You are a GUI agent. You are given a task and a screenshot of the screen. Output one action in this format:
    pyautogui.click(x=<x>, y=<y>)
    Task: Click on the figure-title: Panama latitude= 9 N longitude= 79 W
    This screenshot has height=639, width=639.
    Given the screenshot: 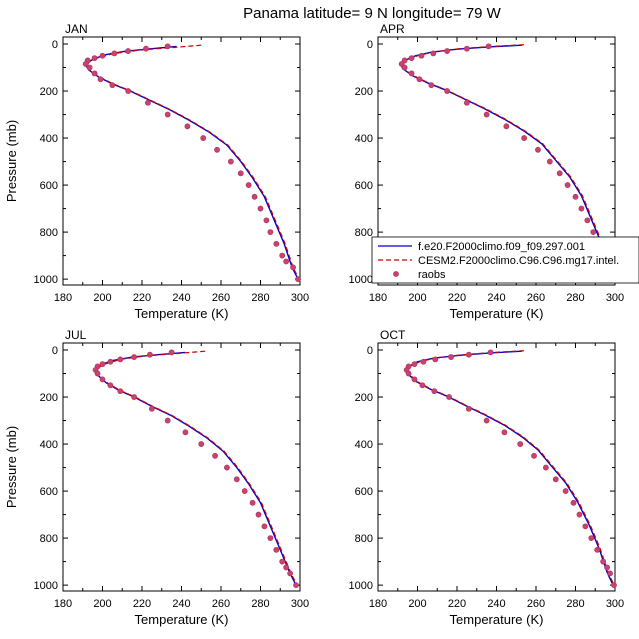 What is the action you would take?
    pyautogui.click(x=372, y=13)
    